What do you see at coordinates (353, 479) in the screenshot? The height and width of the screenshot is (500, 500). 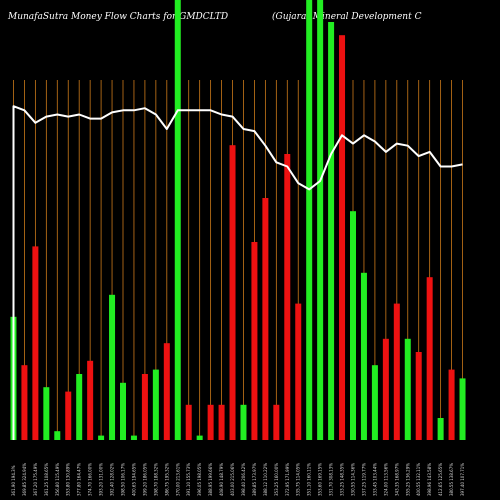 I see `x-tick-label: 330.55 114.36%` at bounding box center [353, 479].